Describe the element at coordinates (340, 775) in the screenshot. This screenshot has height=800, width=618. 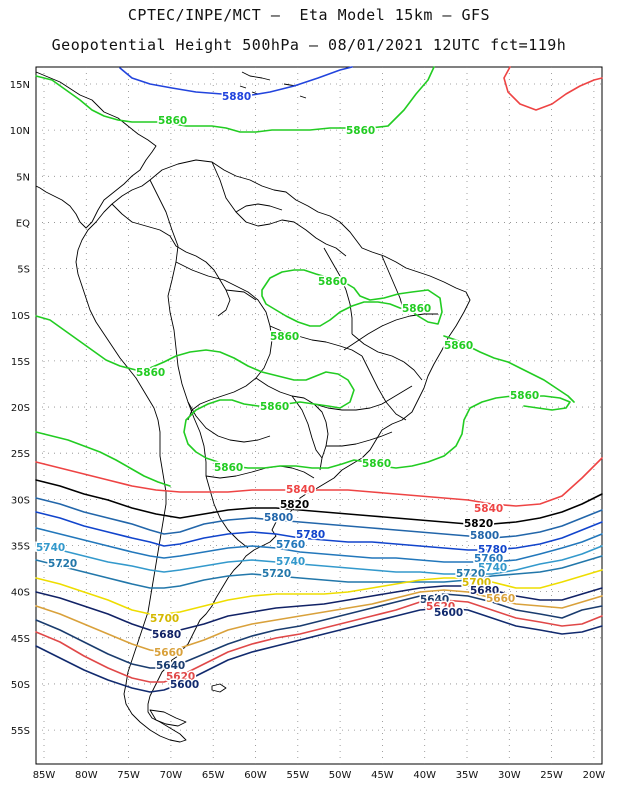
I see `lon-tick-label: 50W` at that location.